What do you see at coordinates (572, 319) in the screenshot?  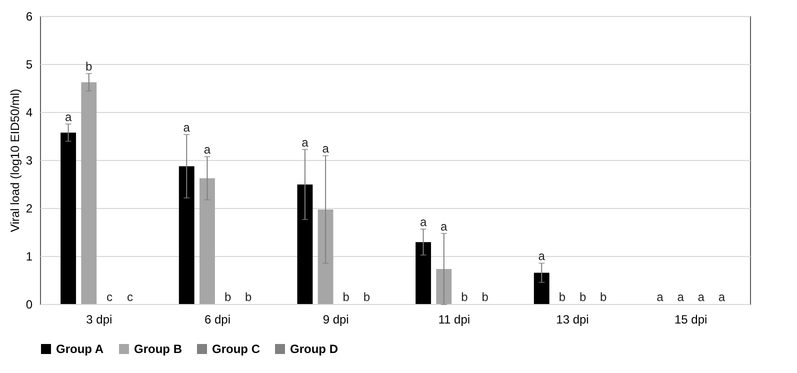 I see `x-tick-label: 13 dpi` at bounding box center [572, 319].